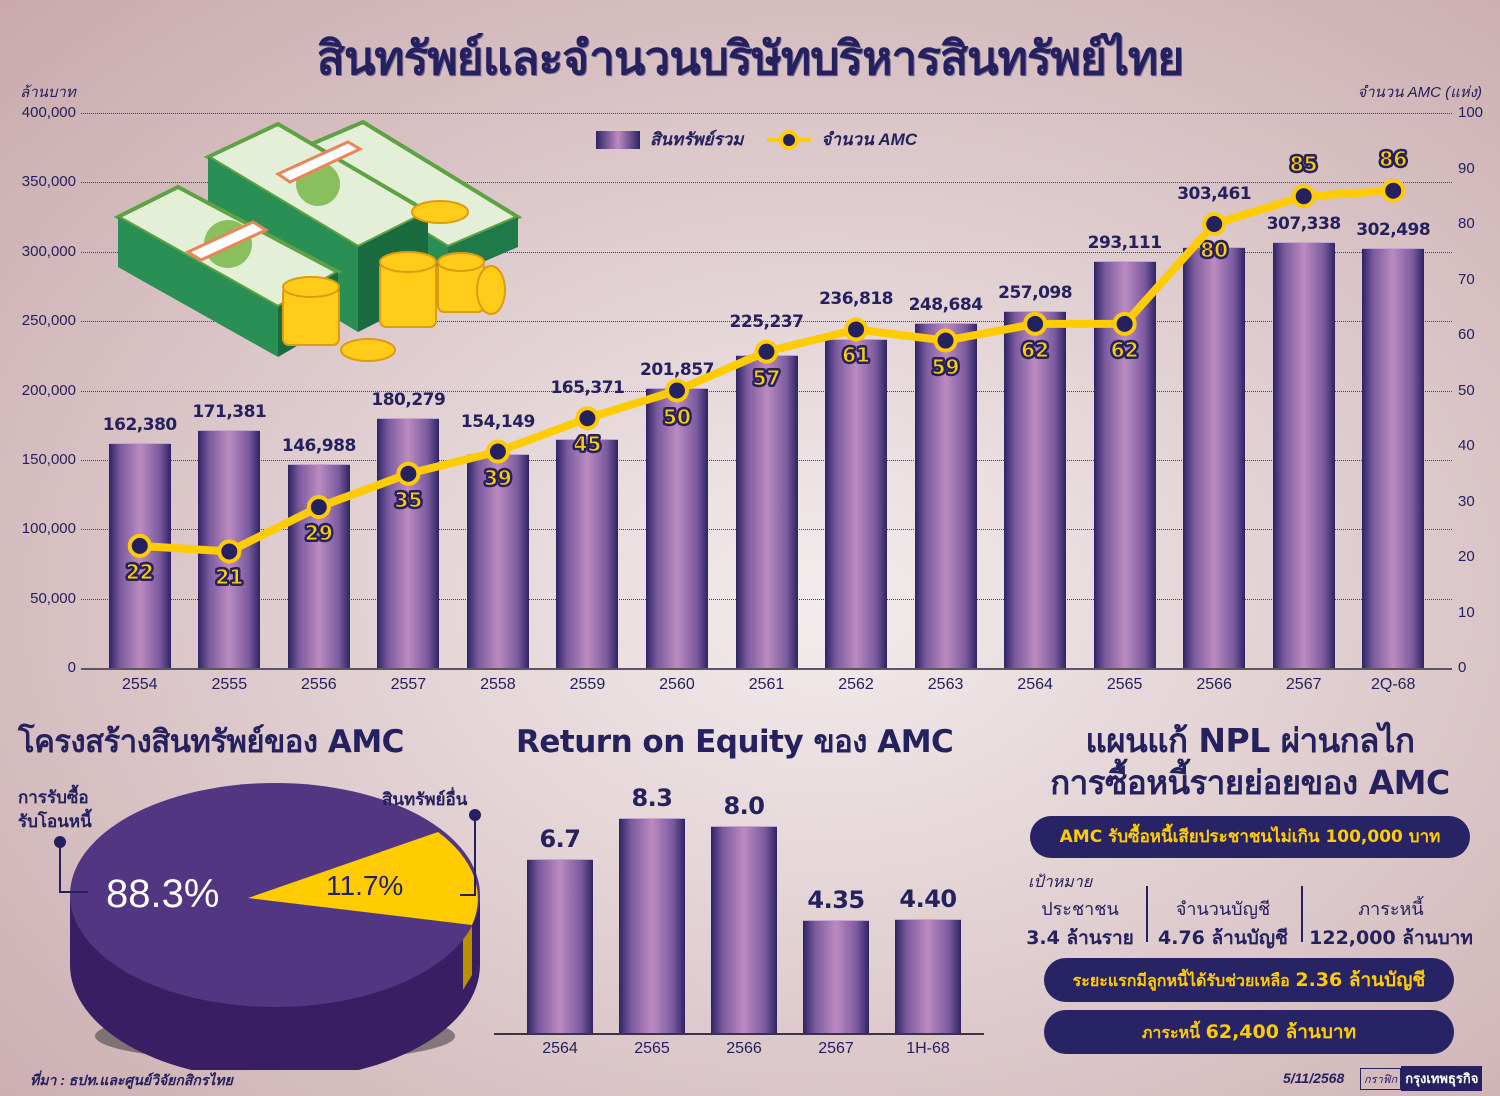 Image resolution: width=1500 pixels, height=1096 pixels. What do you see at coordinates (836, 1048) in the screenshot?
I see `roe-x-tick: 2567` at bounding box center [836, 1048].